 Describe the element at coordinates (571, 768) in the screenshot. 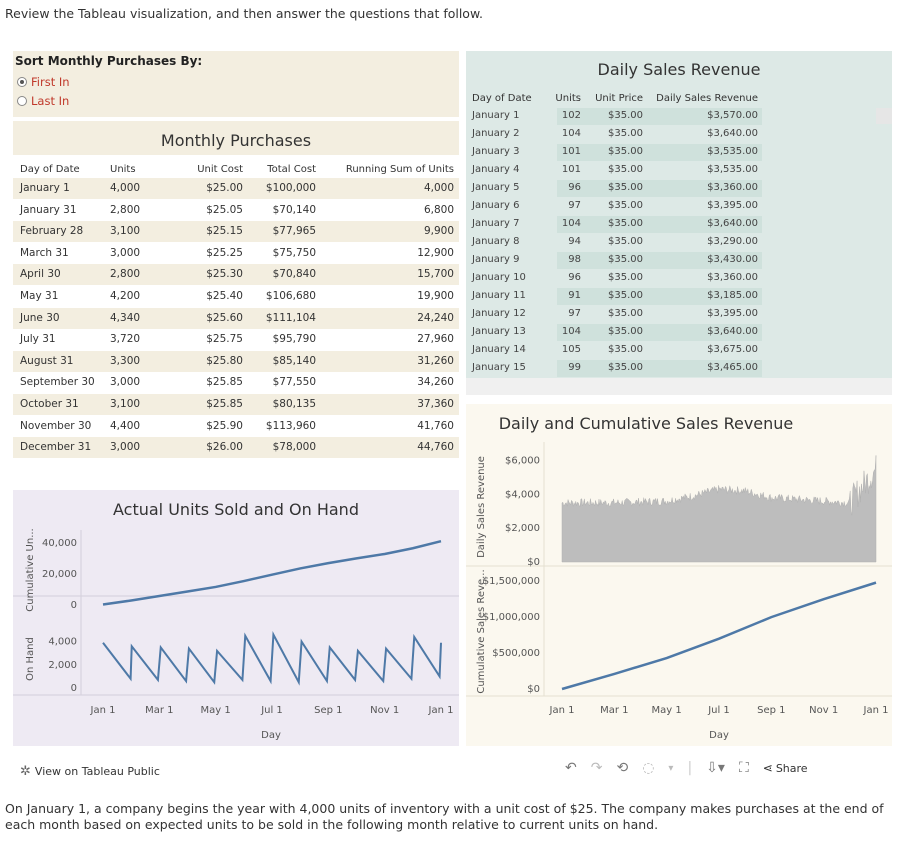

I see `undo-icon: ↶` at that location.